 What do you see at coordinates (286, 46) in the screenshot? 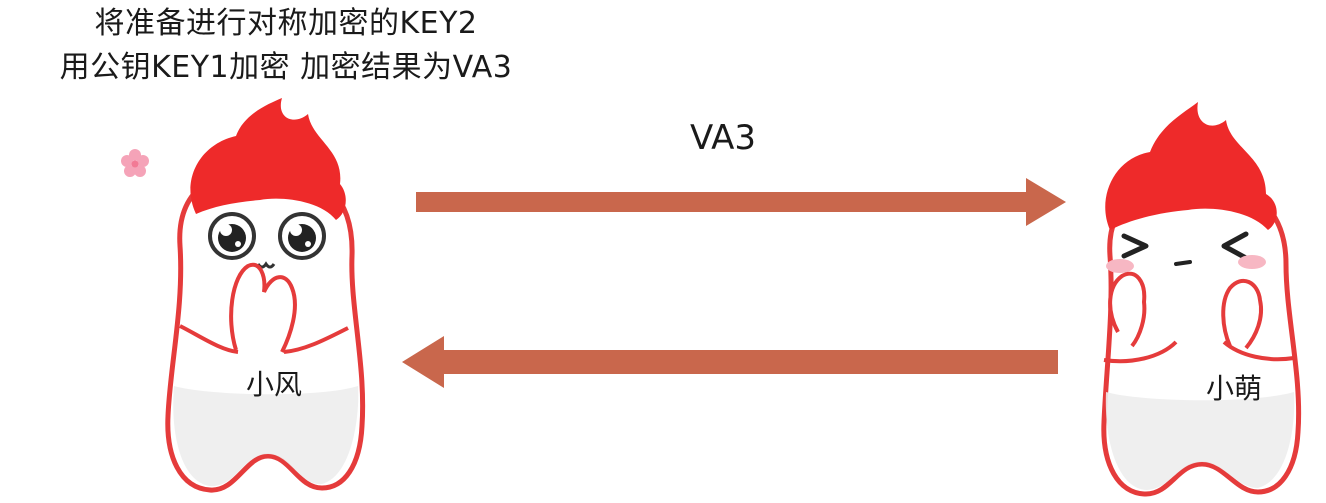
I see `caption: 将准备进行对称加密的KEY2 用公钥KEY1加密 加密结果为VA3` at bounding box center [286, 46].